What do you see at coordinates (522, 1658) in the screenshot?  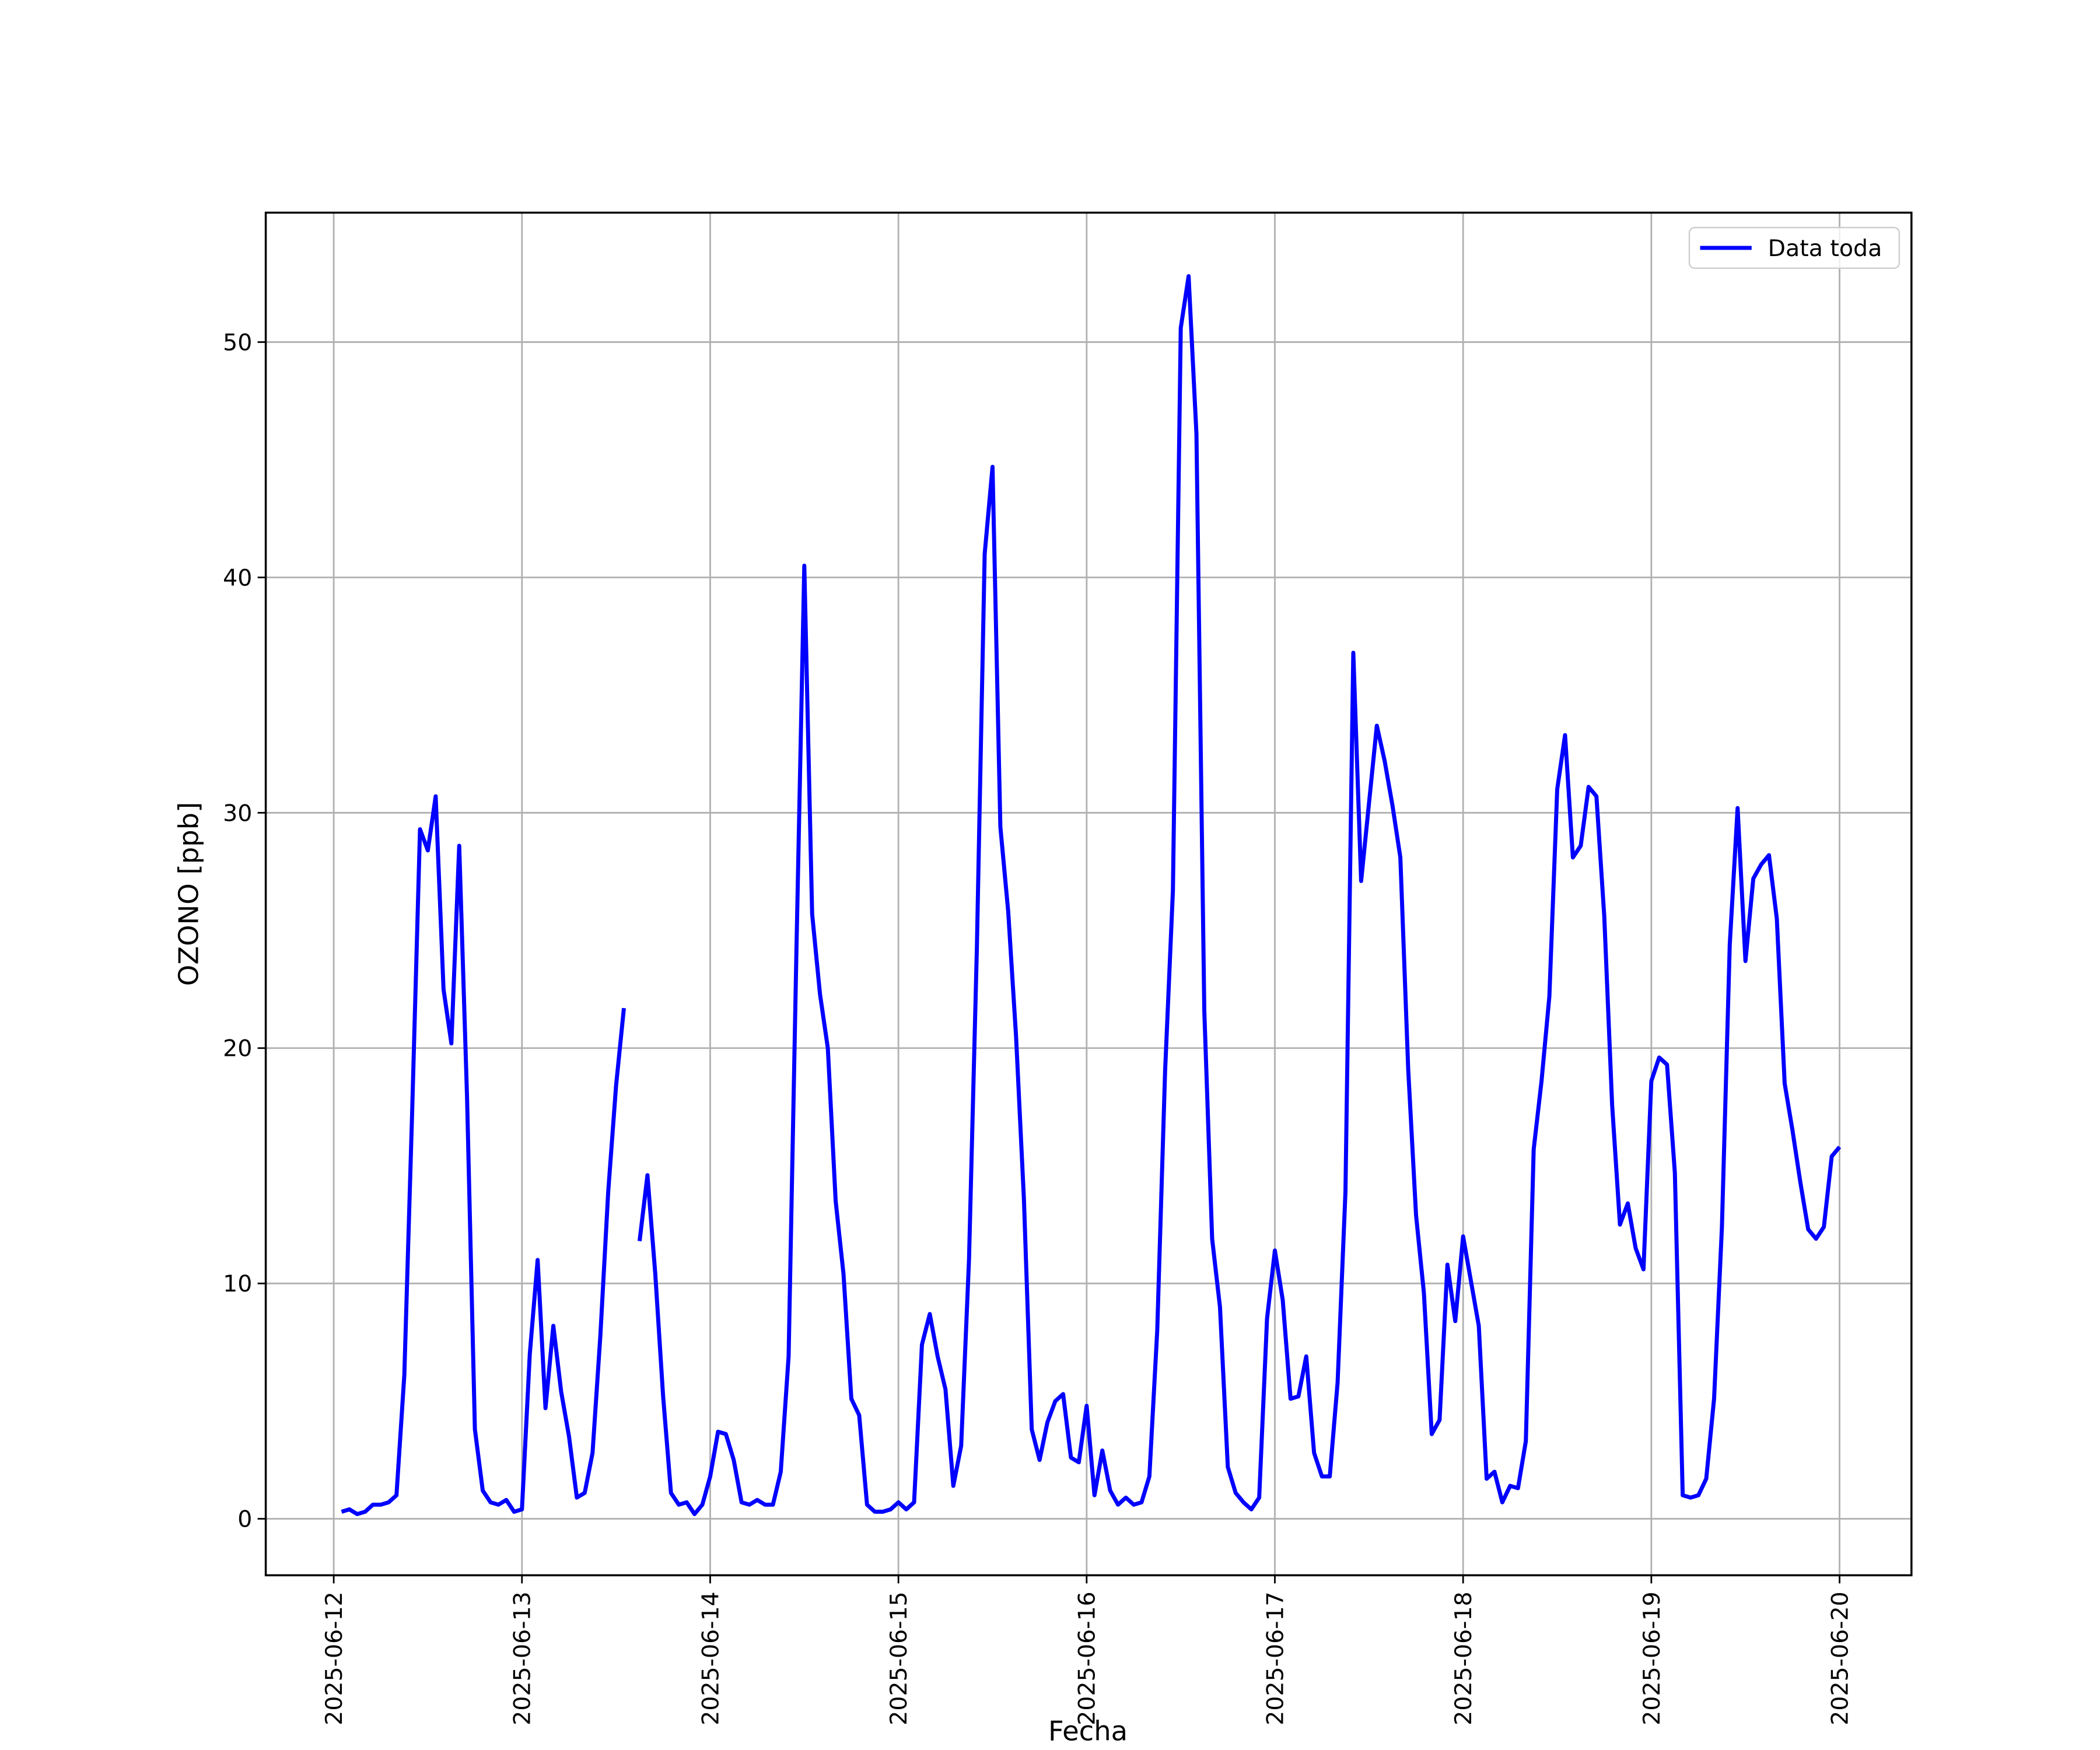 I see `x-tick-label: 2025-06-13` at bounding box center [522, 1658].